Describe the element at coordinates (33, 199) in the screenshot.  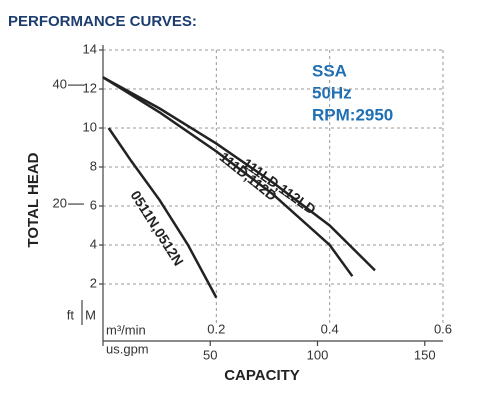
I see `y-axis-label: TOTAL HEAD` at that location.